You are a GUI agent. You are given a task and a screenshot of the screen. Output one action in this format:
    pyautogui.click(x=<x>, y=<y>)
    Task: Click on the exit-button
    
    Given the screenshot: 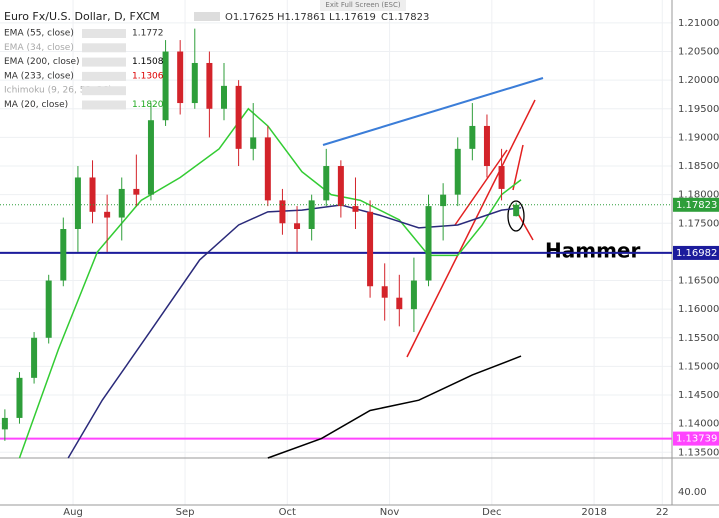 What is the action you would take?
    pyautogui.click(x=363, y=5)
    